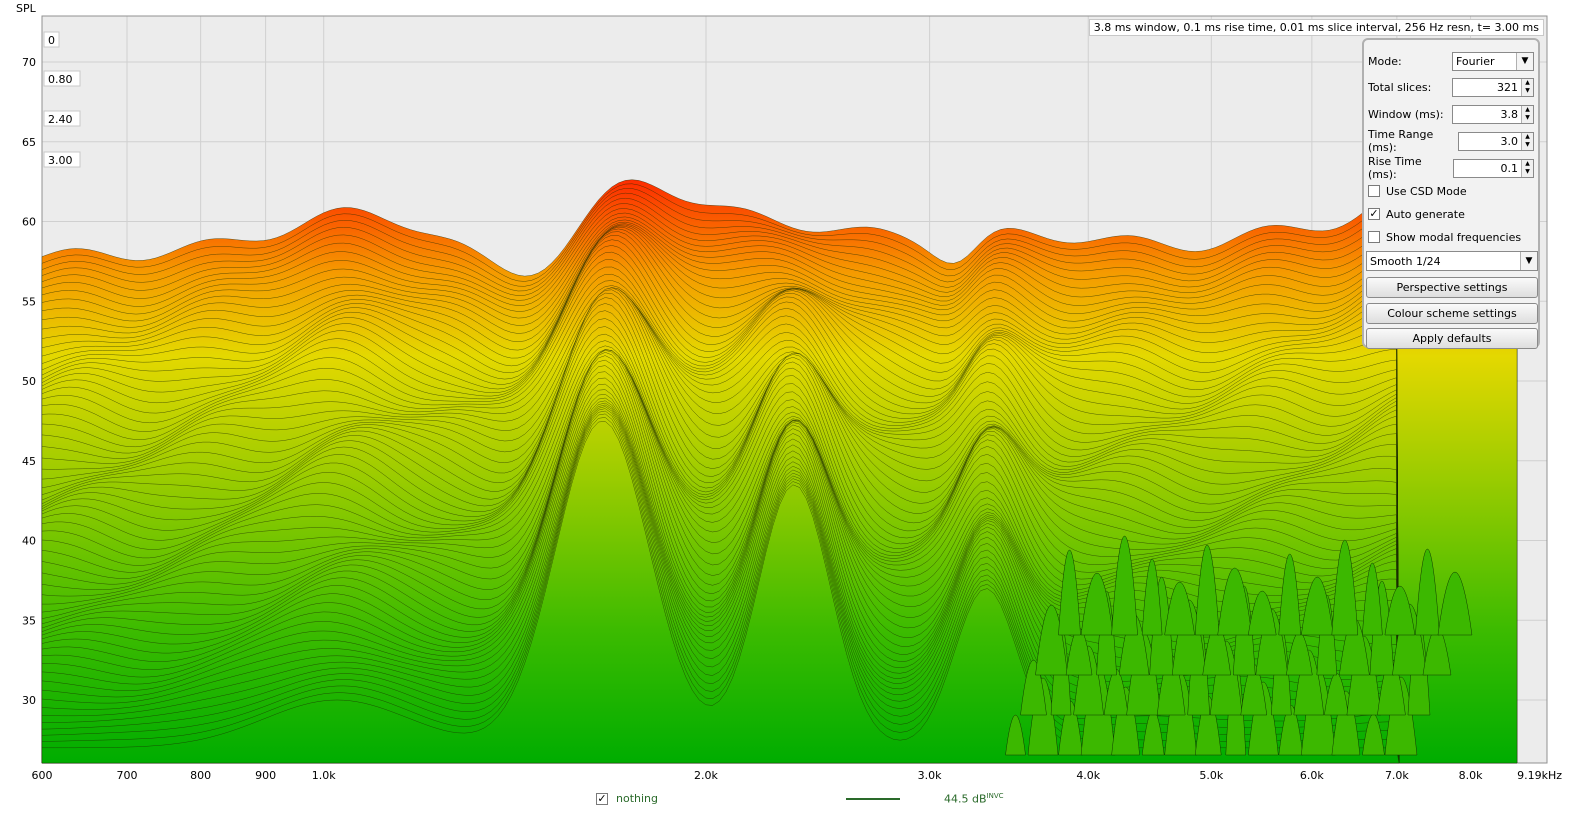 The width and height of the screenshot is (1592, 827). Describe the element at coordinates (1493, 87) in the screenshot. I see `total-slices-spinner: 321 ▲ ▼` at that location.